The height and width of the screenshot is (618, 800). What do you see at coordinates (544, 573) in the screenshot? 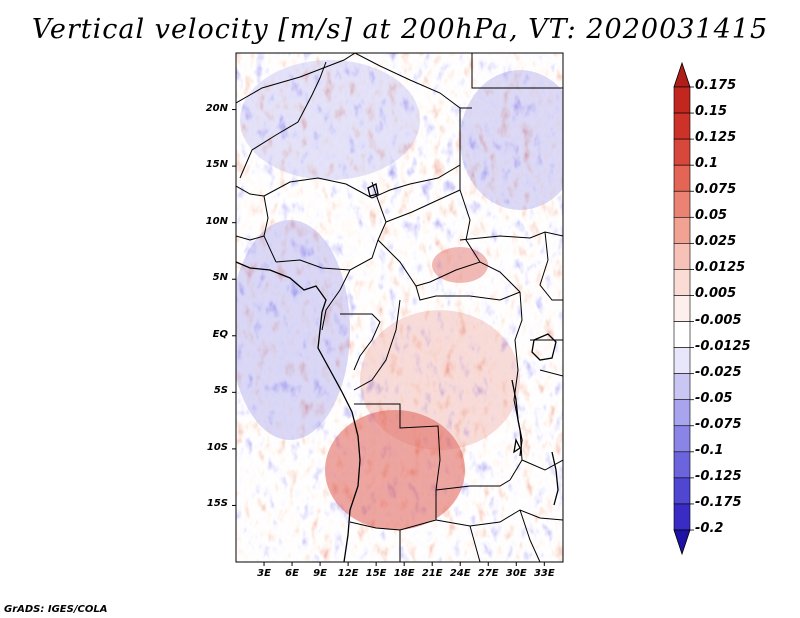
I see `x-tick-label: 33E` at bounding box center [544, 573].